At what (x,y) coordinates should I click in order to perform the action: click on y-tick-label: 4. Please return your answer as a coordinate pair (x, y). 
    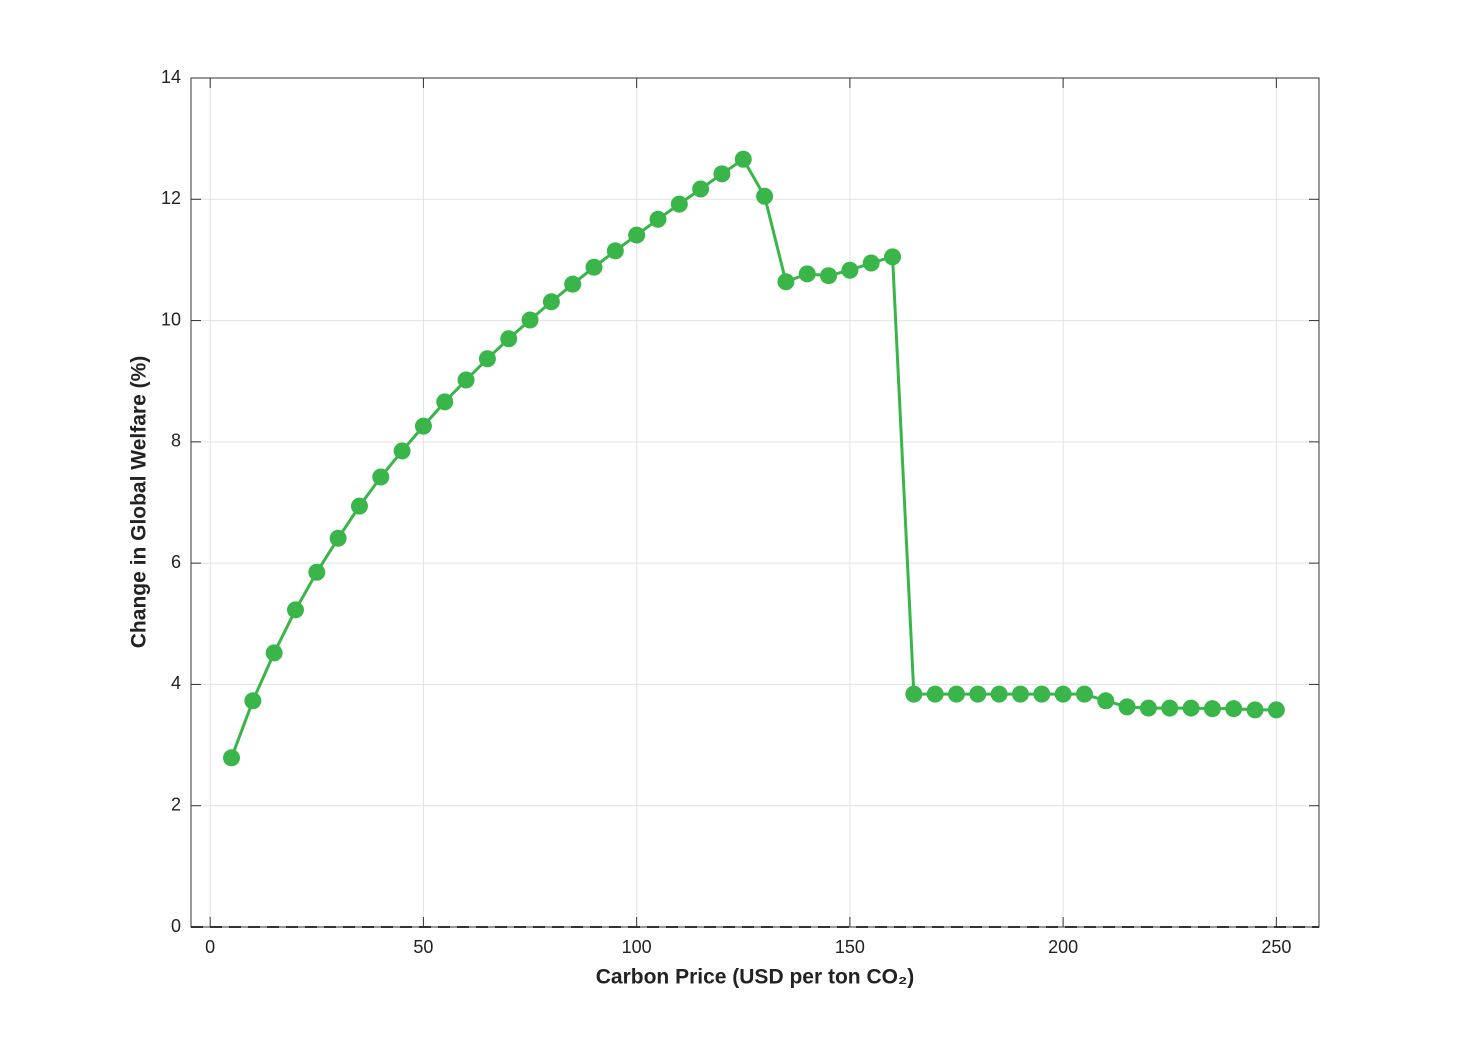
    Looking at the image, I should click on (176, 683).